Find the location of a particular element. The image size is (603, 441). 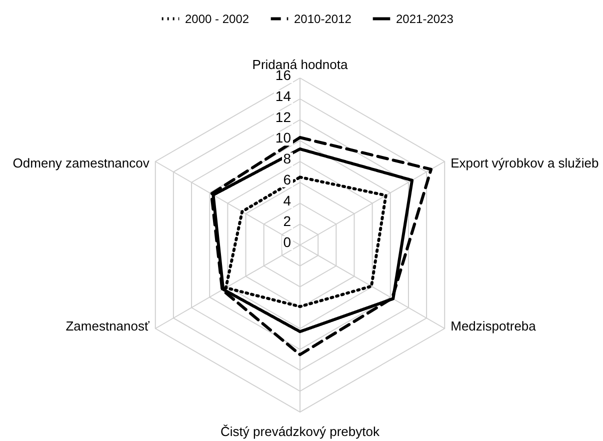

spoke-label: Export výrobkov a služieb is located at coordinates (524, 163).